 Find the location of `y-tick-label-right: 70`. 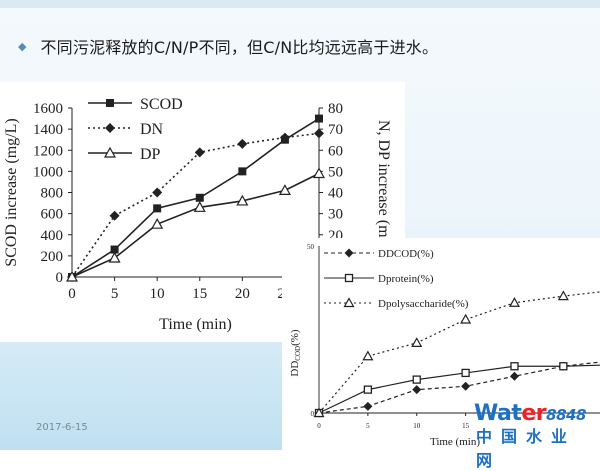

y-tick-label-right: 70 is located at coordinates (335, 130).